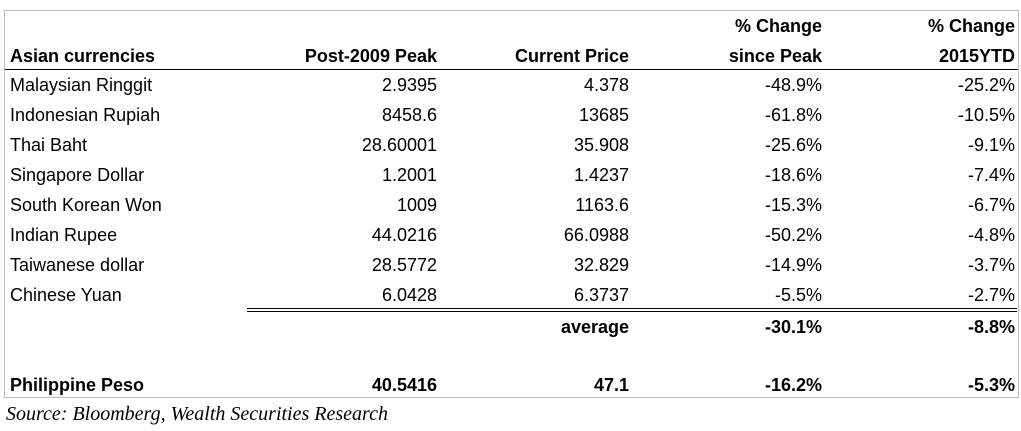  I want to click on peak-value: 28.60001, so click(399, 145).